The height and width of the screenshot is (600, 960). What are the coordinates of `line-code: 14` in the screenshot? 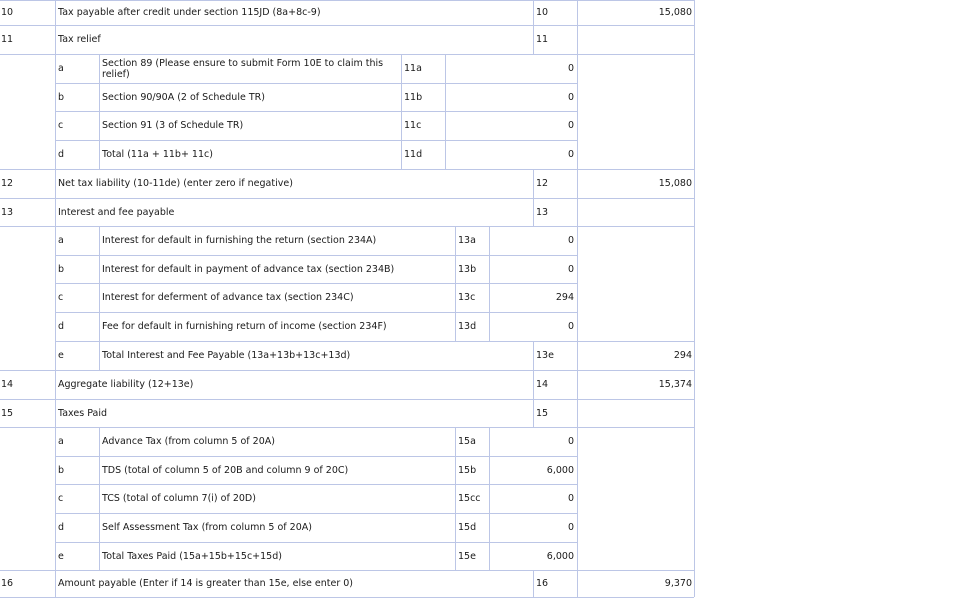 It's located at (542, 384).